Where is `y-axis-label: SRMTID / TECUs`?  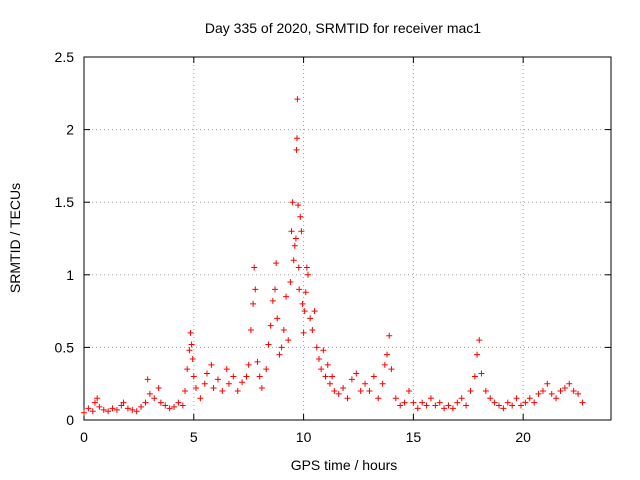
y-axis-label: SRMTID / TECUs is located at coordinates (15, 238).